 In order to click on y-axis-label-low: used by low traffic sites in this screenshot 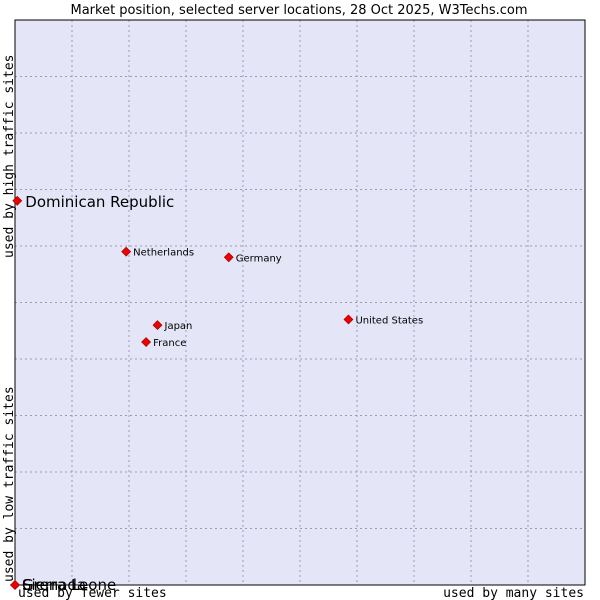, I will do `click(9, 484)`.